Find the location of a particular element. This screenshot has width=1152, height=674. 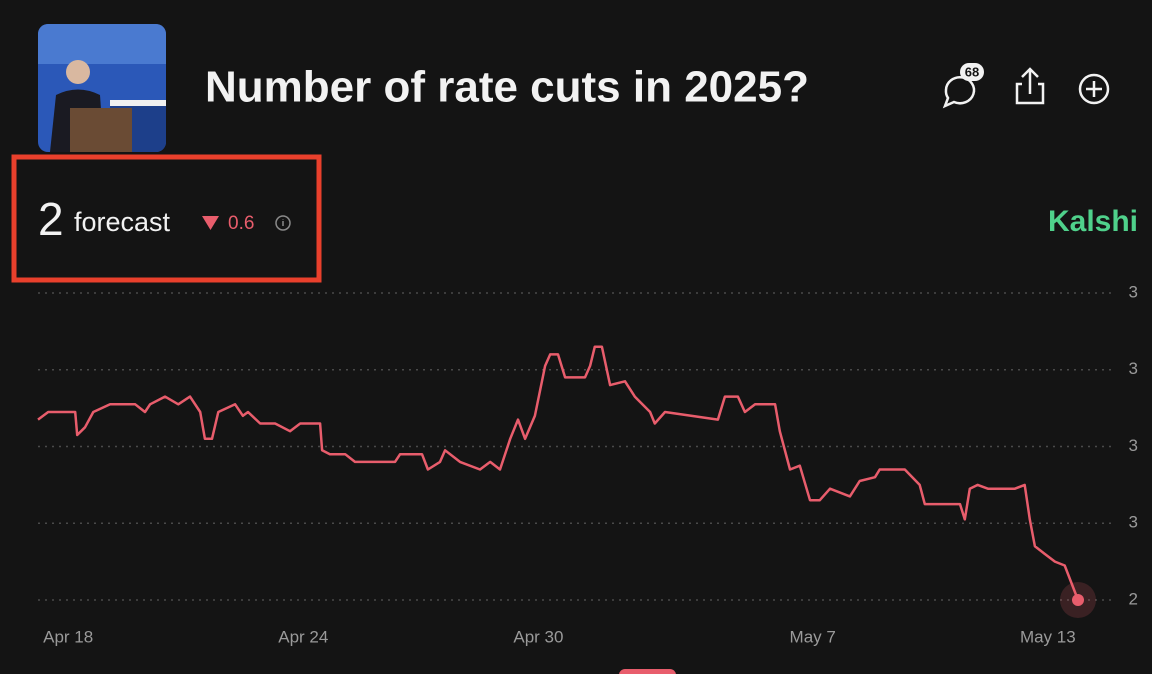

add-circle is located at coordinates (1094, 89).